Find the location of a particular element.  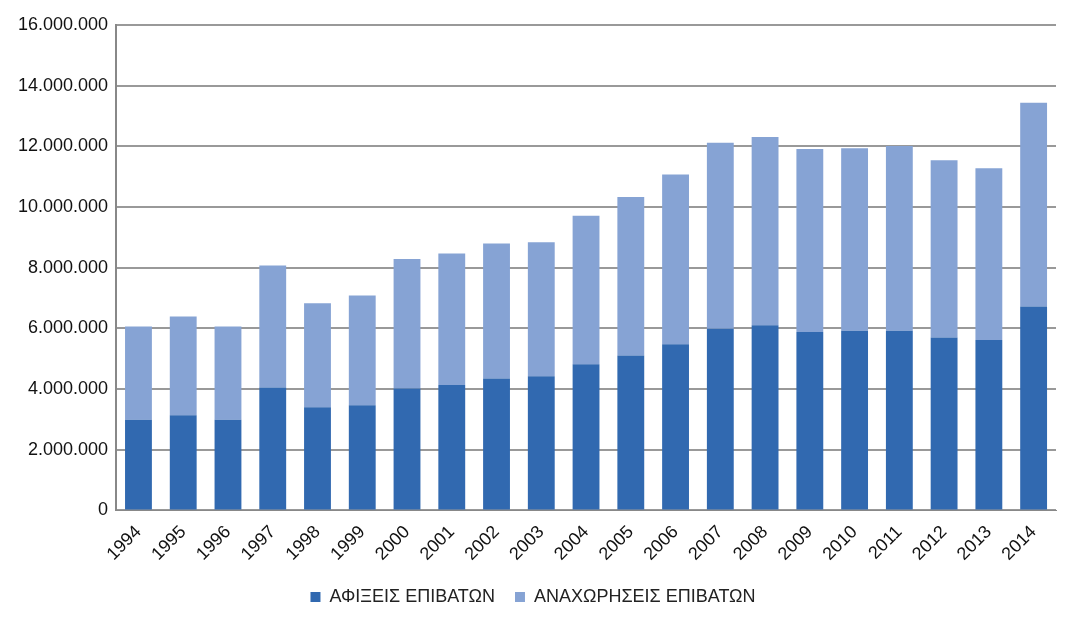

y-tick-label: 6.000.000 is located at coordinates (68, 327).